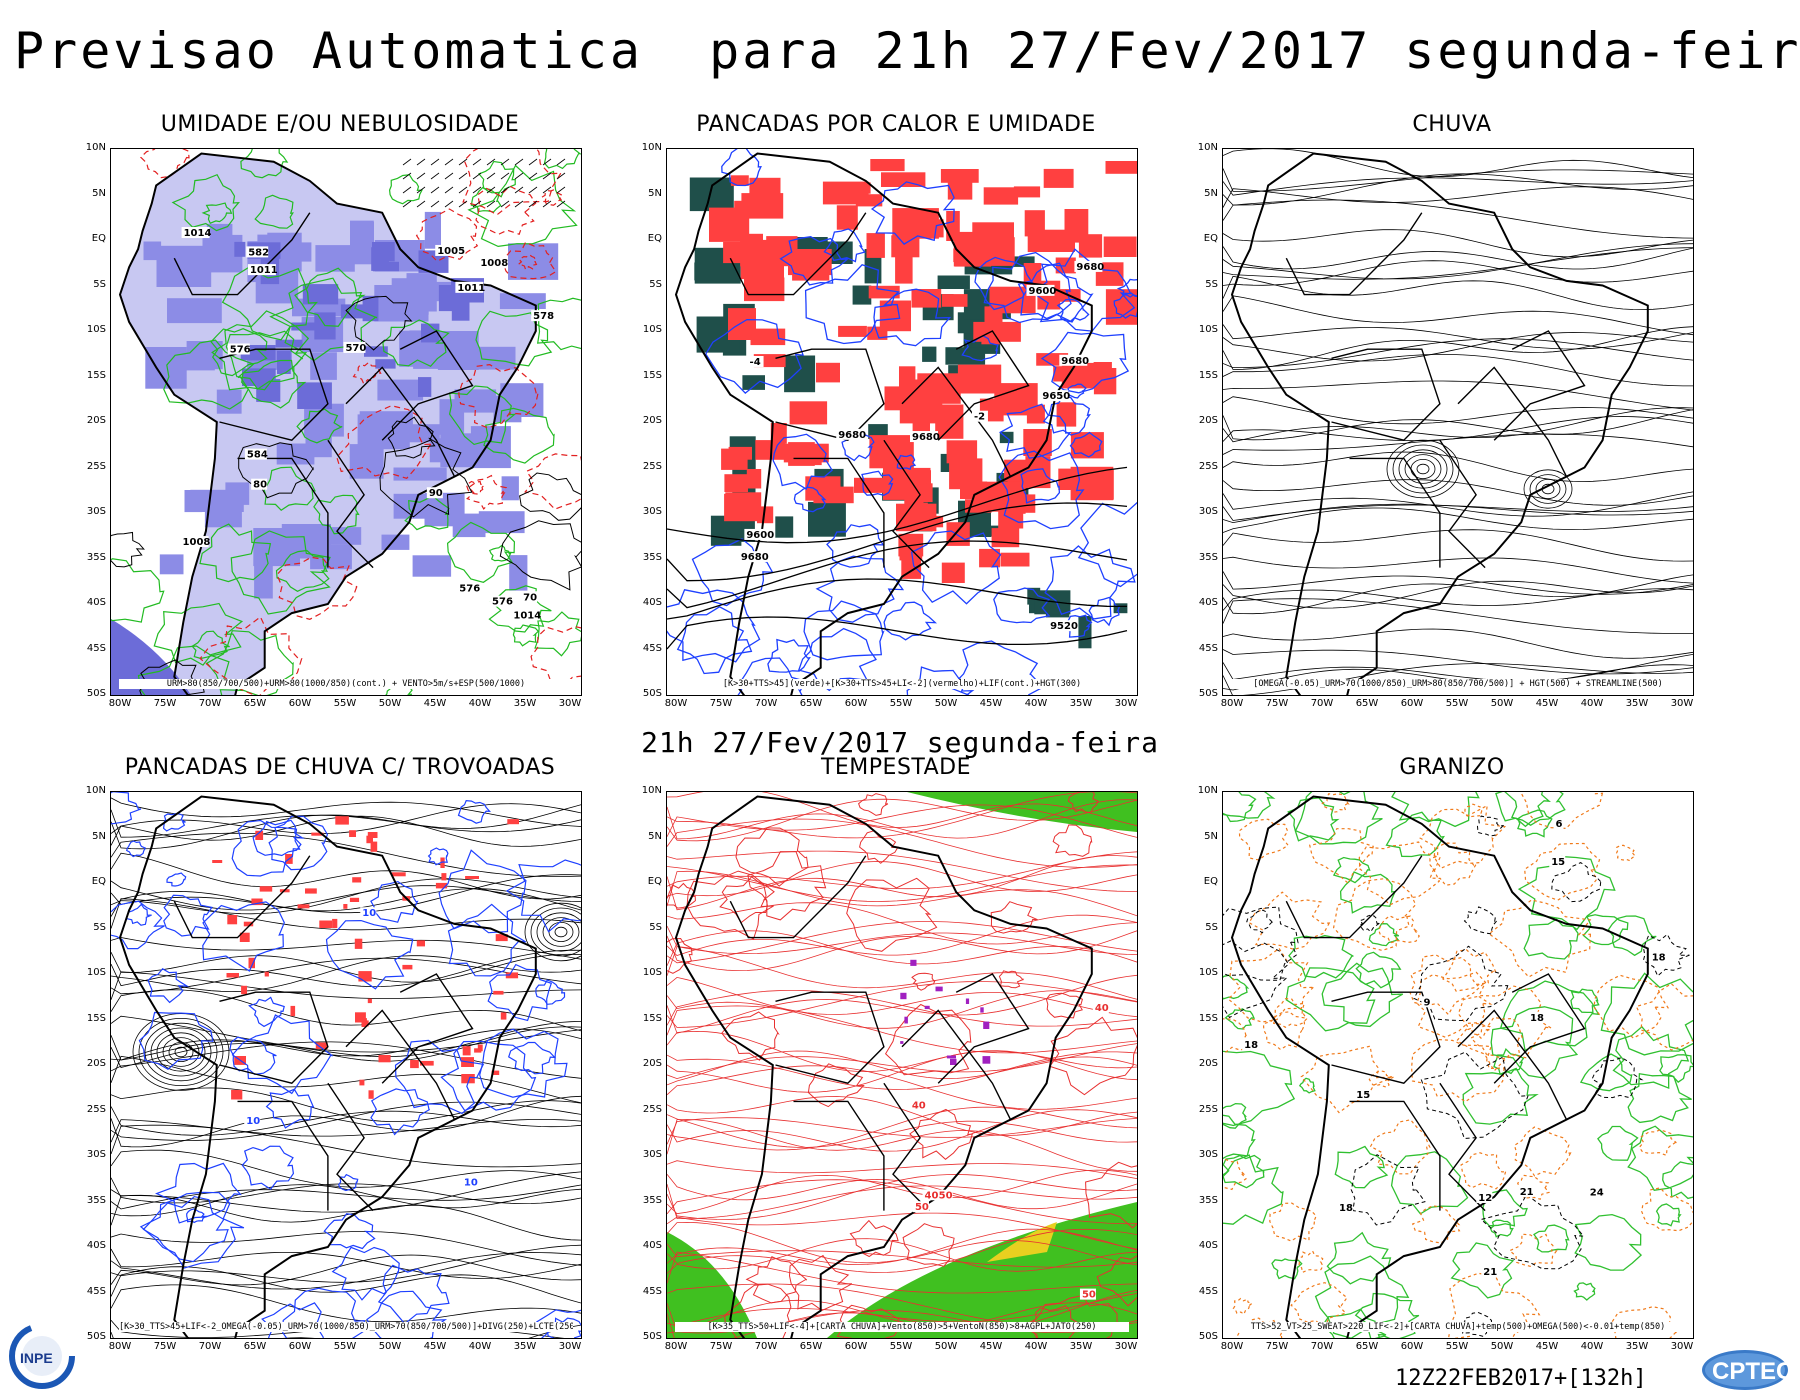  What do you see at coordinates (96, 1063) in the screenshot?
I see `lat-label: 20S` at bounding box center [96, 1063].